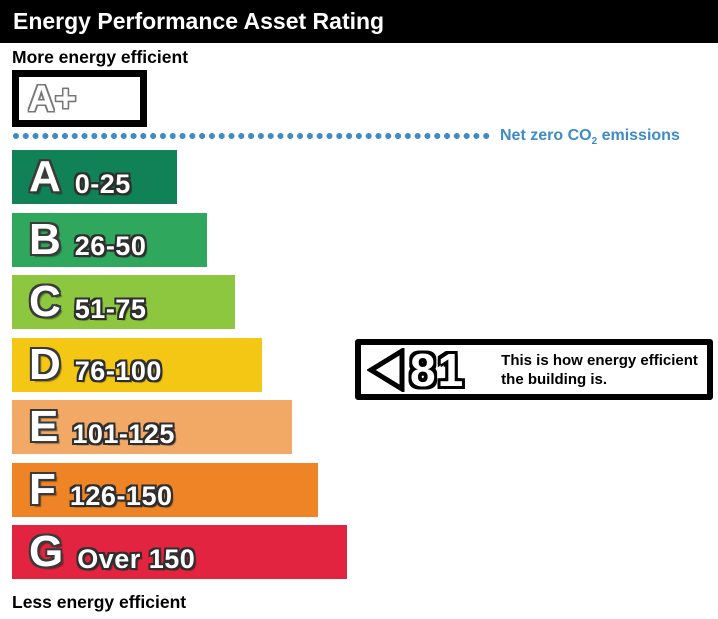  Describe the element at coordinates (118, 371) in the screenshot. I see `band-range: 76-100` at that location.